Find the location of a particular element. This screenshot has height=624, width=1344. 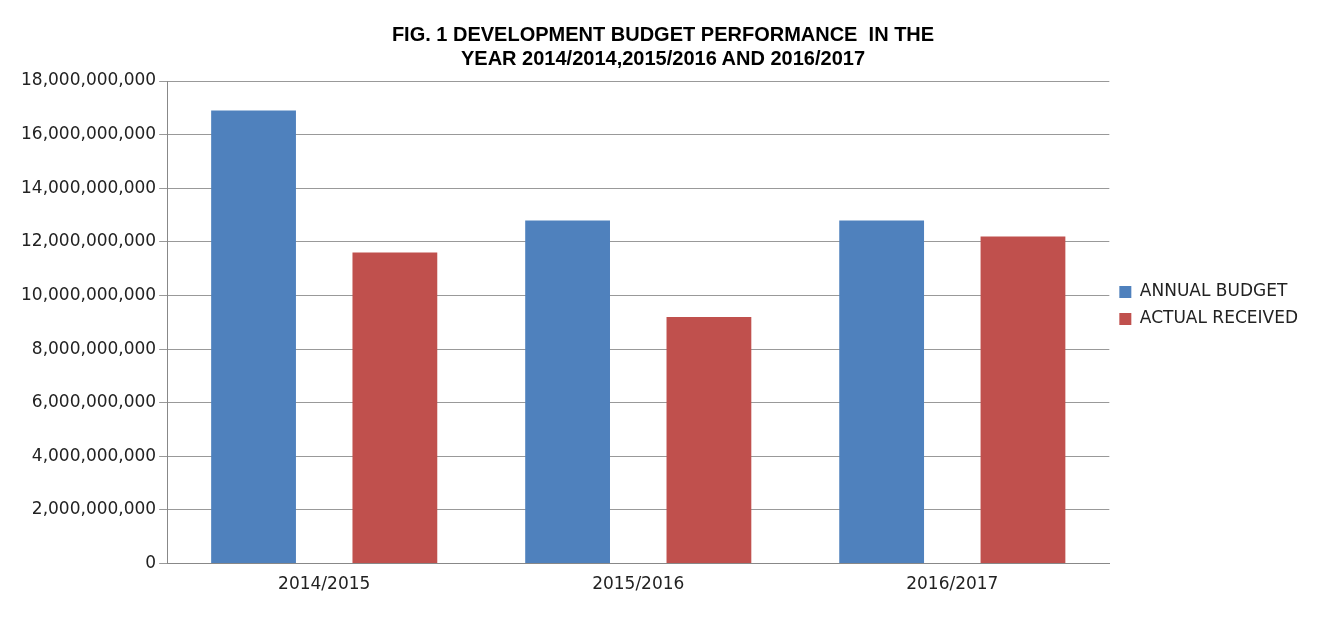

y-tick-label: 4,000,000,000 is located at coordinates (94, 454).